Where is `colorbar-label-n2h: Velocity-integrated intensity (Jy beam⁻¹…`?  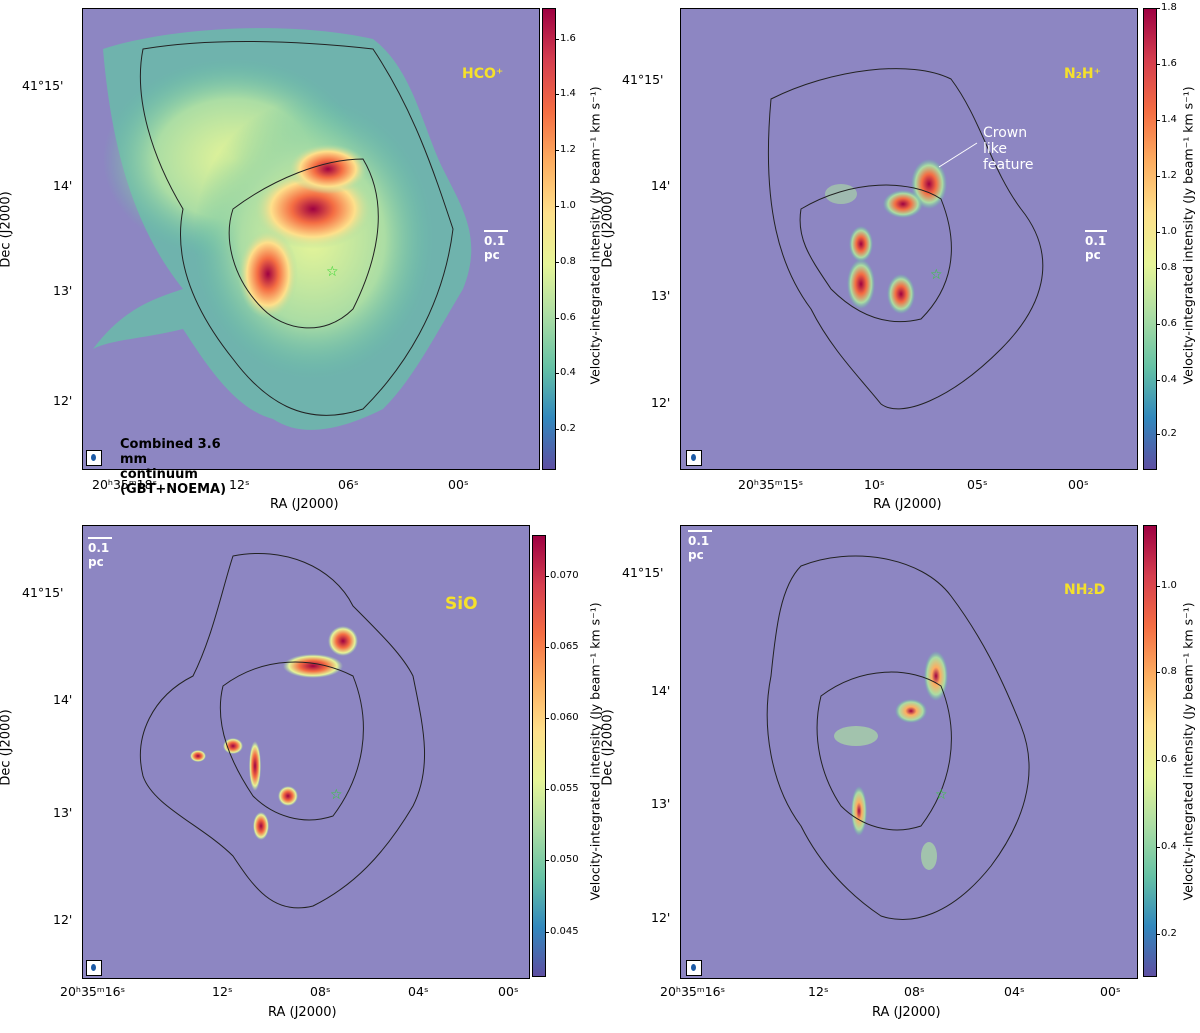 colorbar-label-n2h: Velocity-integrated intensity (Jy beam⁻¹… is located at coordinates (1188, 235).